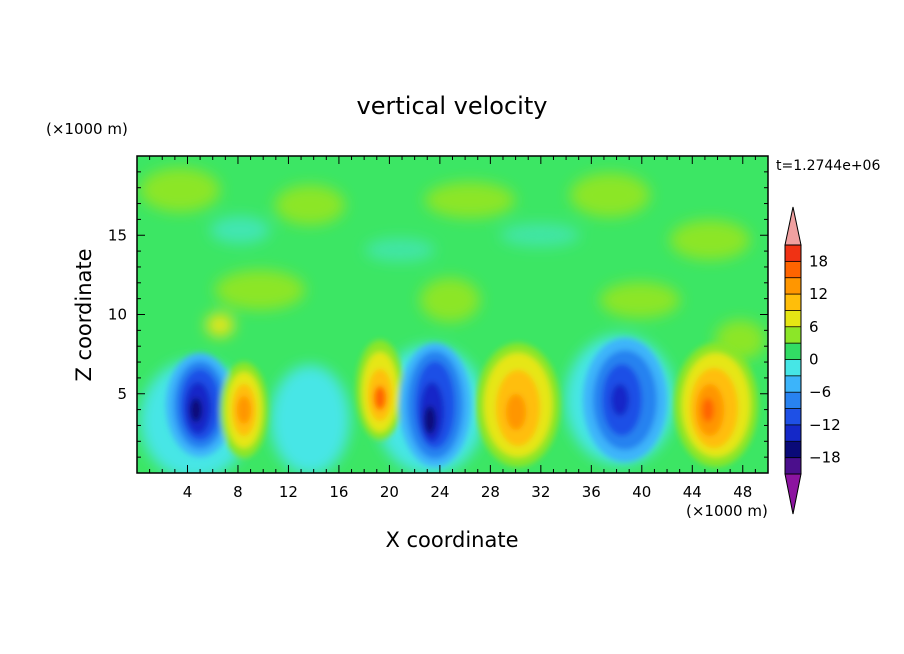 This screenshot has height=654, width=904. Describe the element at coordinates (462, 402) in the screenshot. I see `convective-cells` at that location.